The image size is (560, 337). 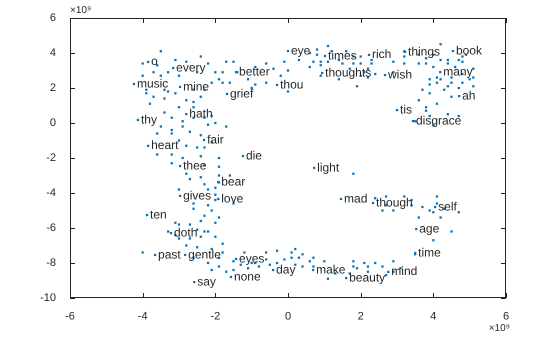 What do you see at coordinates (448, 206) in the screenshot?
I see `data-label: self` at bounding box center [448, 206].